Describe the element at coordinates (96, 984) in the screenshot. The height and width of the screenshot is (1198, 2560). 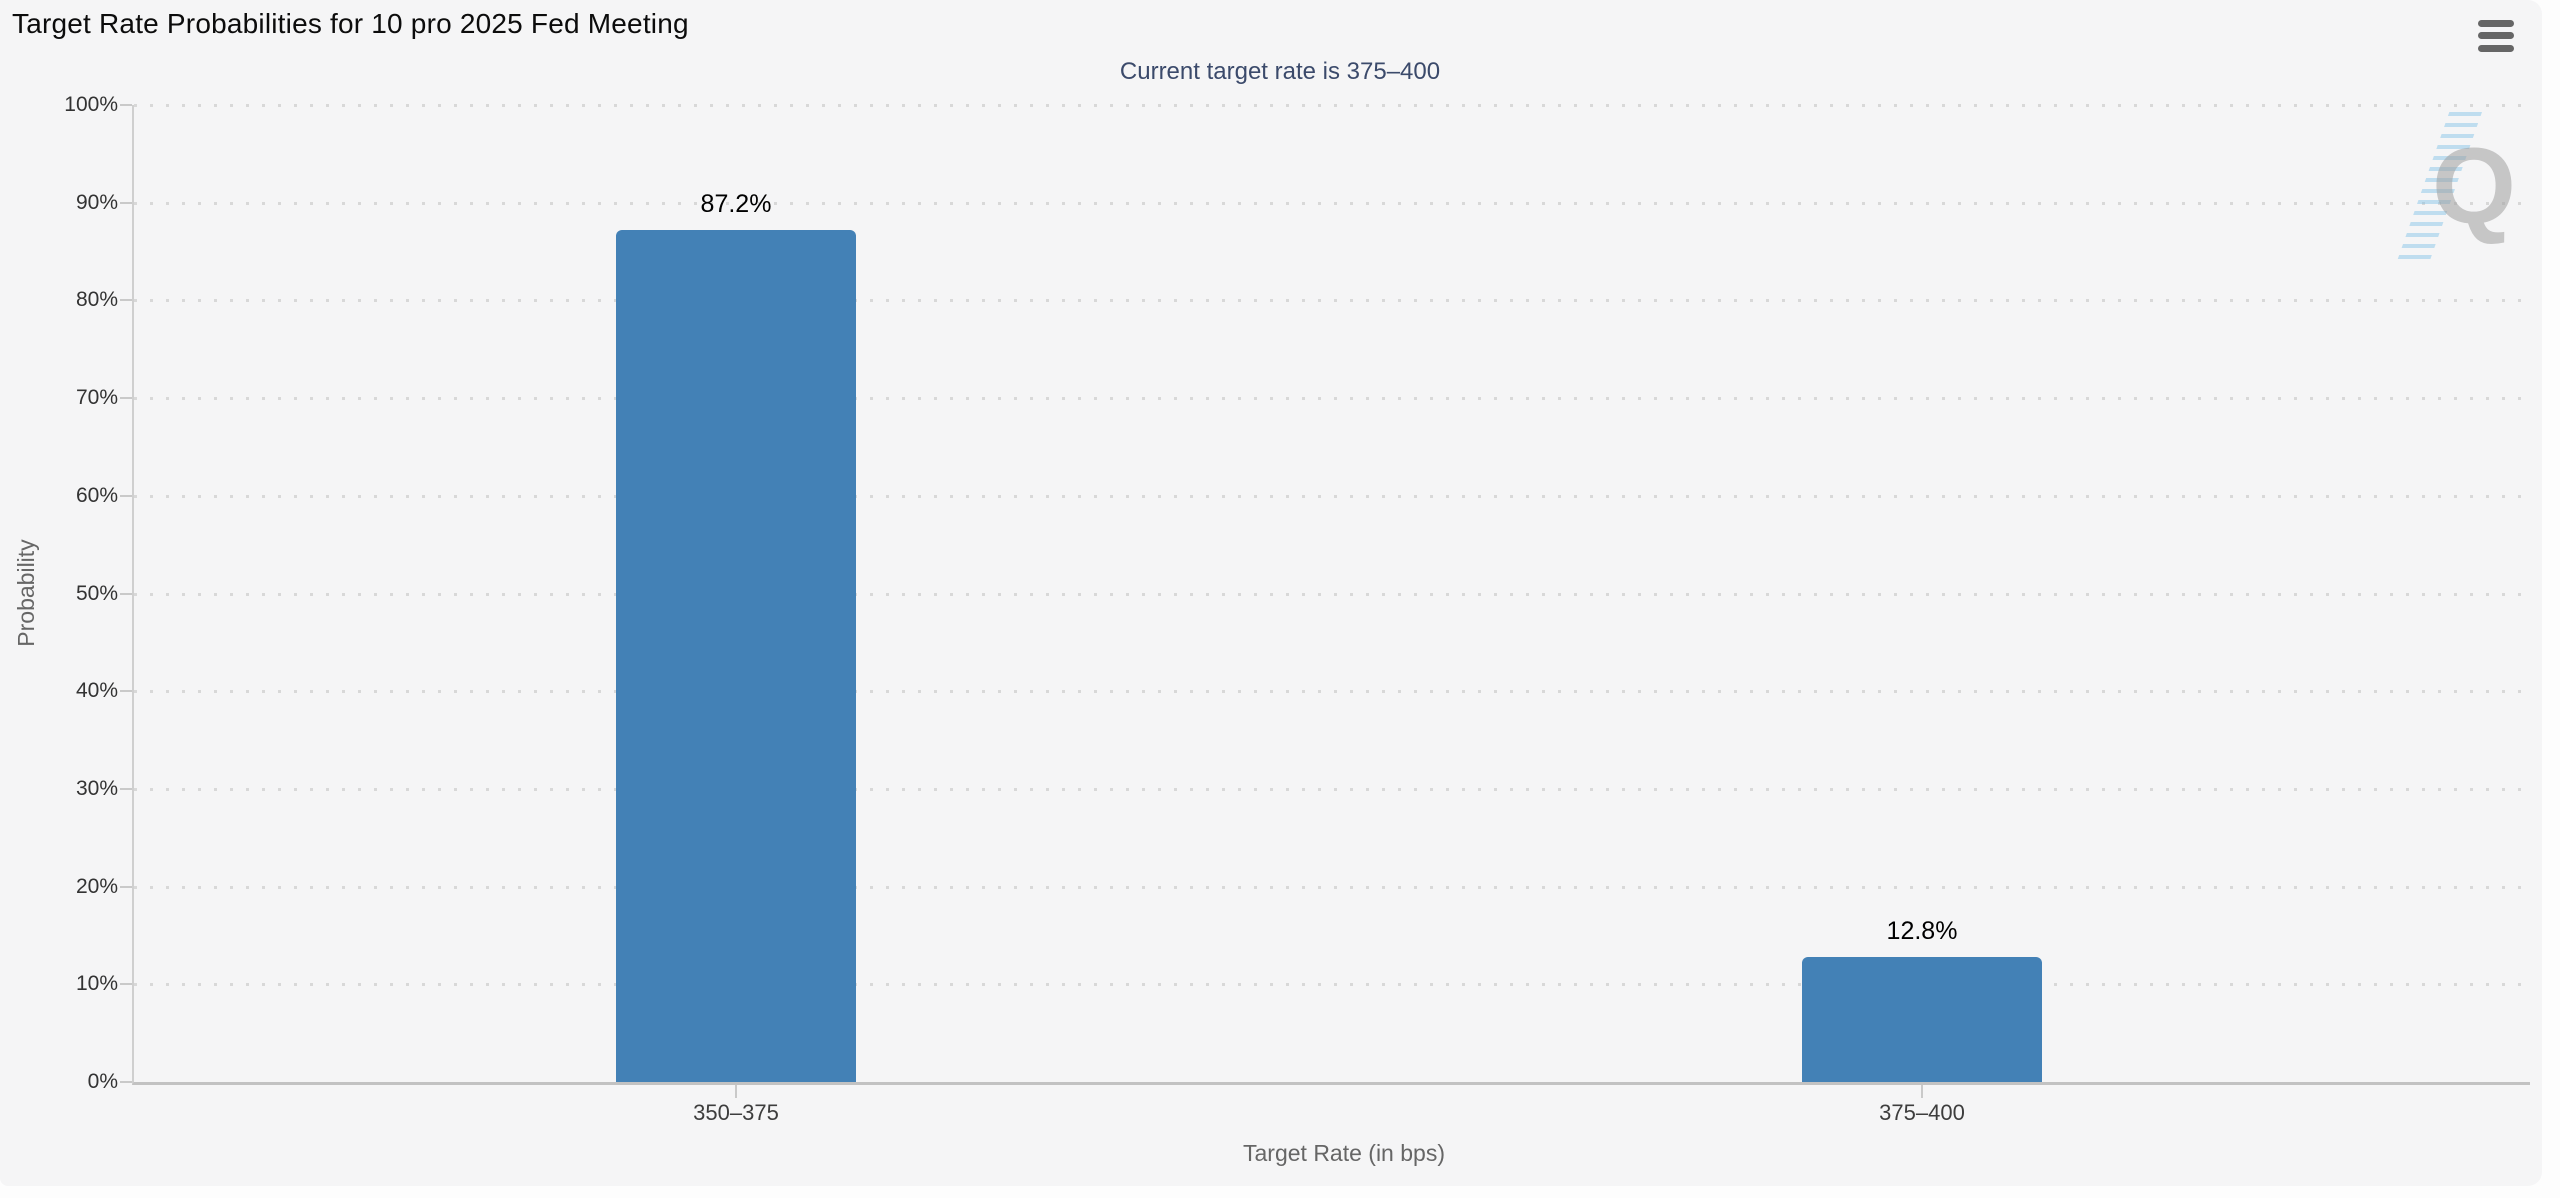
I see `y-tick-label: 10%` at that location.